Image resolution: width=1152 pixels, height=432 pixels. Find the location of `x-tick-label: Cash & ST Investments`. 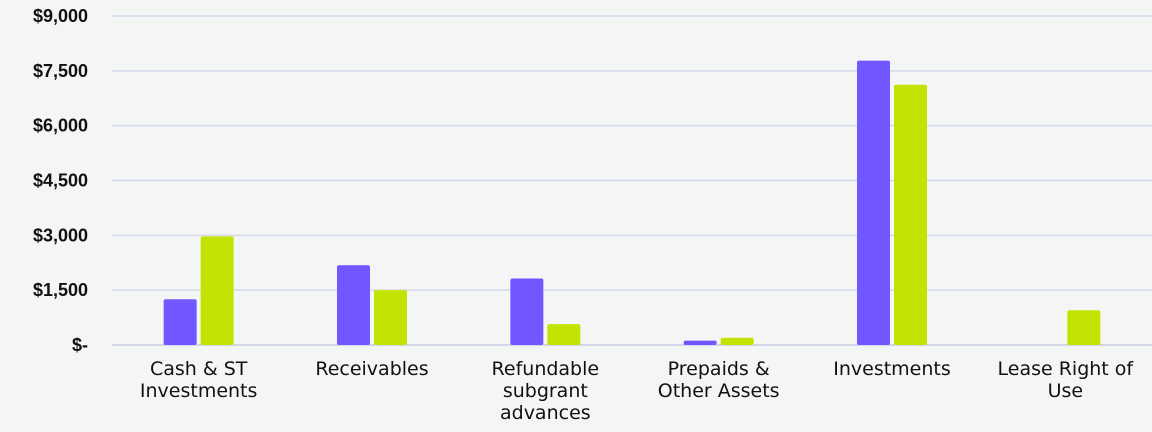

x-tick-label: Cash & ST Investments is located at coordinates (199, 380).